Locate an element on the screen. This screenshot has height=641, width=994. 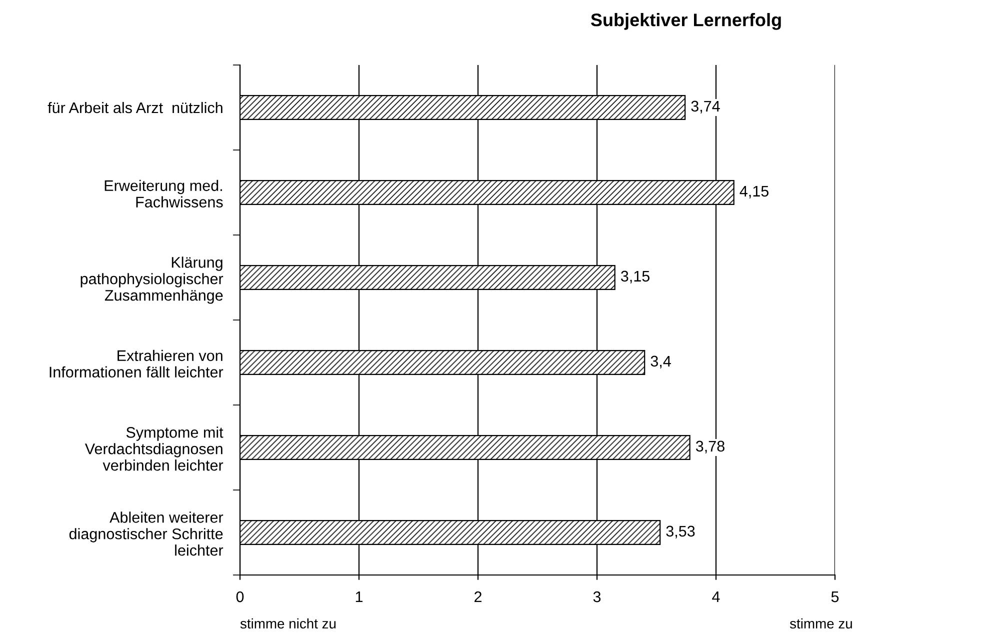
data-label: 3,78 is located at coordinates (710, 447).